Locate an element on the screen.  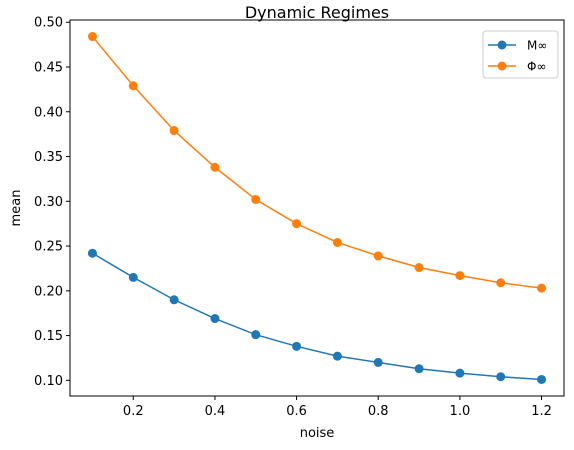
legend-label: Φ∞ is located at coordinates (536, 67).